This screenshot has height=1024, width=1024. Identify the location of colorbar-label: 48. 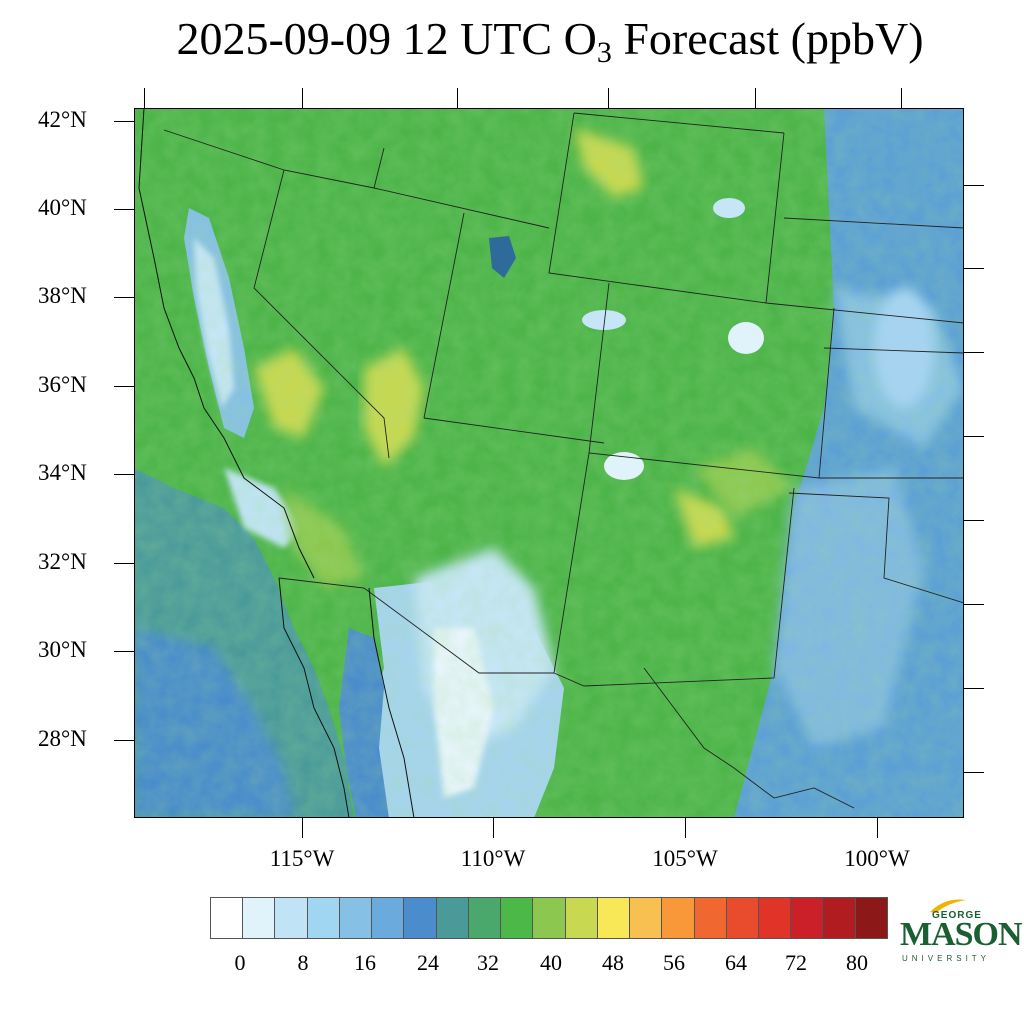
(613, 962).